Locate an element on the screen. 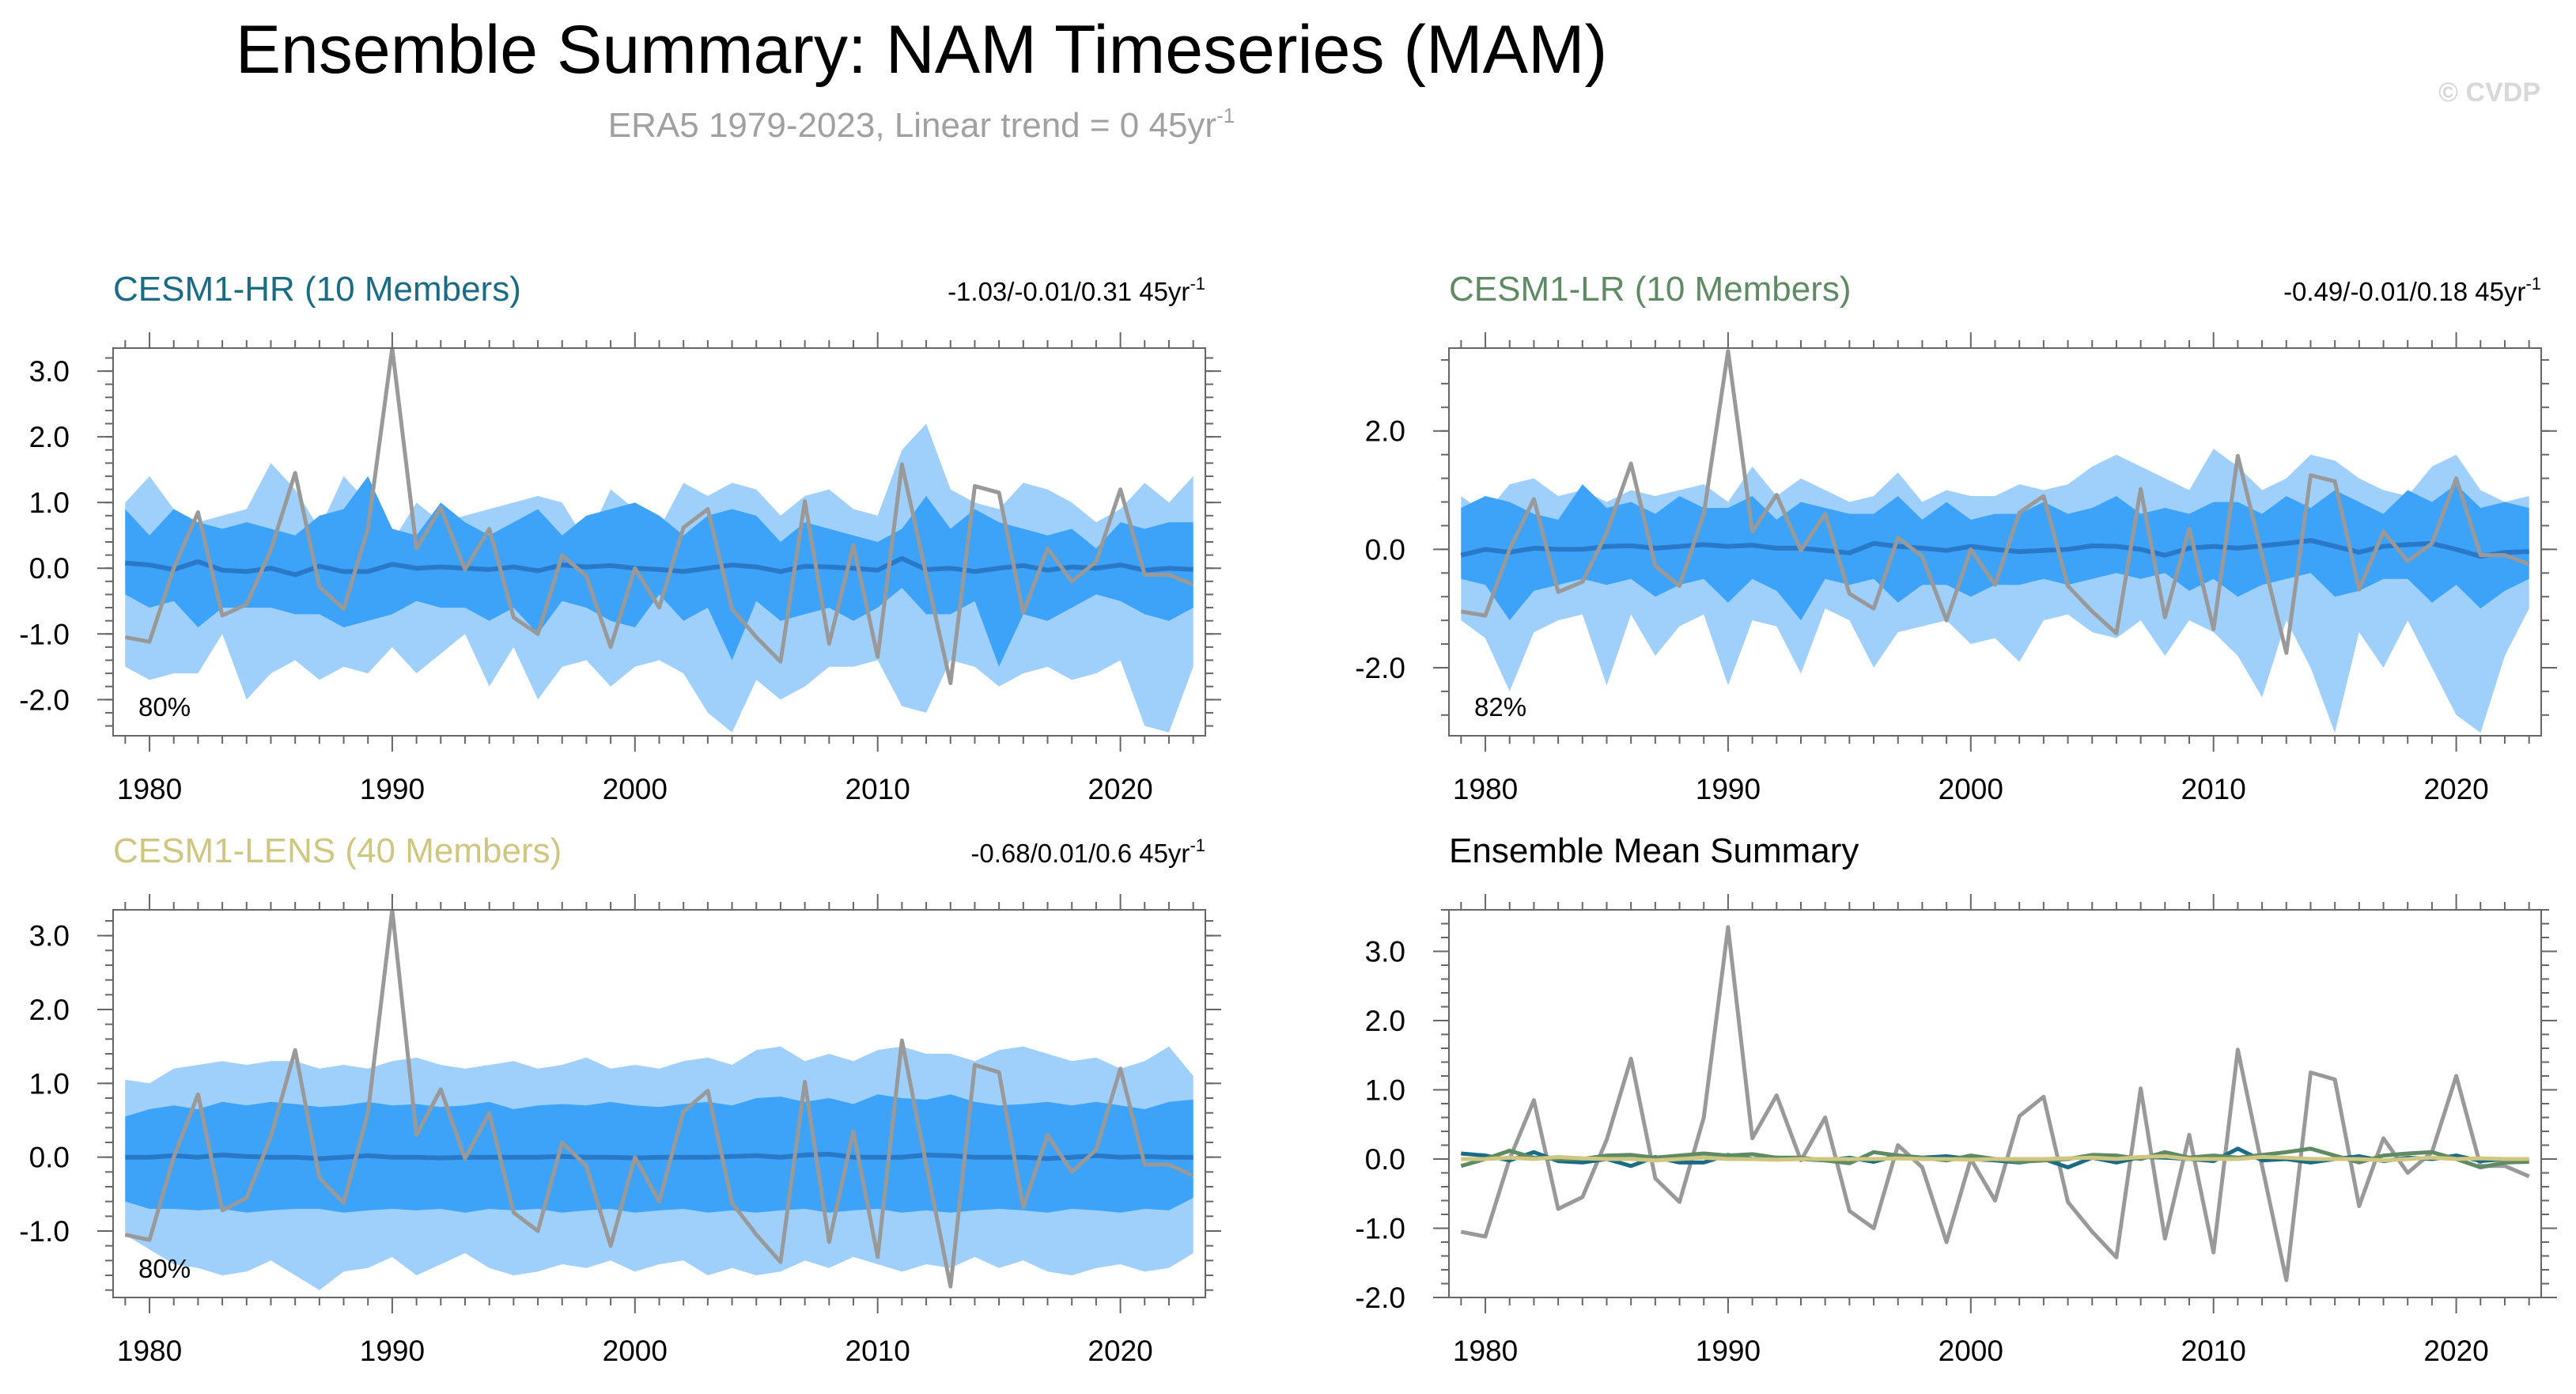  series-line-era5 is located at coordinates (1995, 1103).